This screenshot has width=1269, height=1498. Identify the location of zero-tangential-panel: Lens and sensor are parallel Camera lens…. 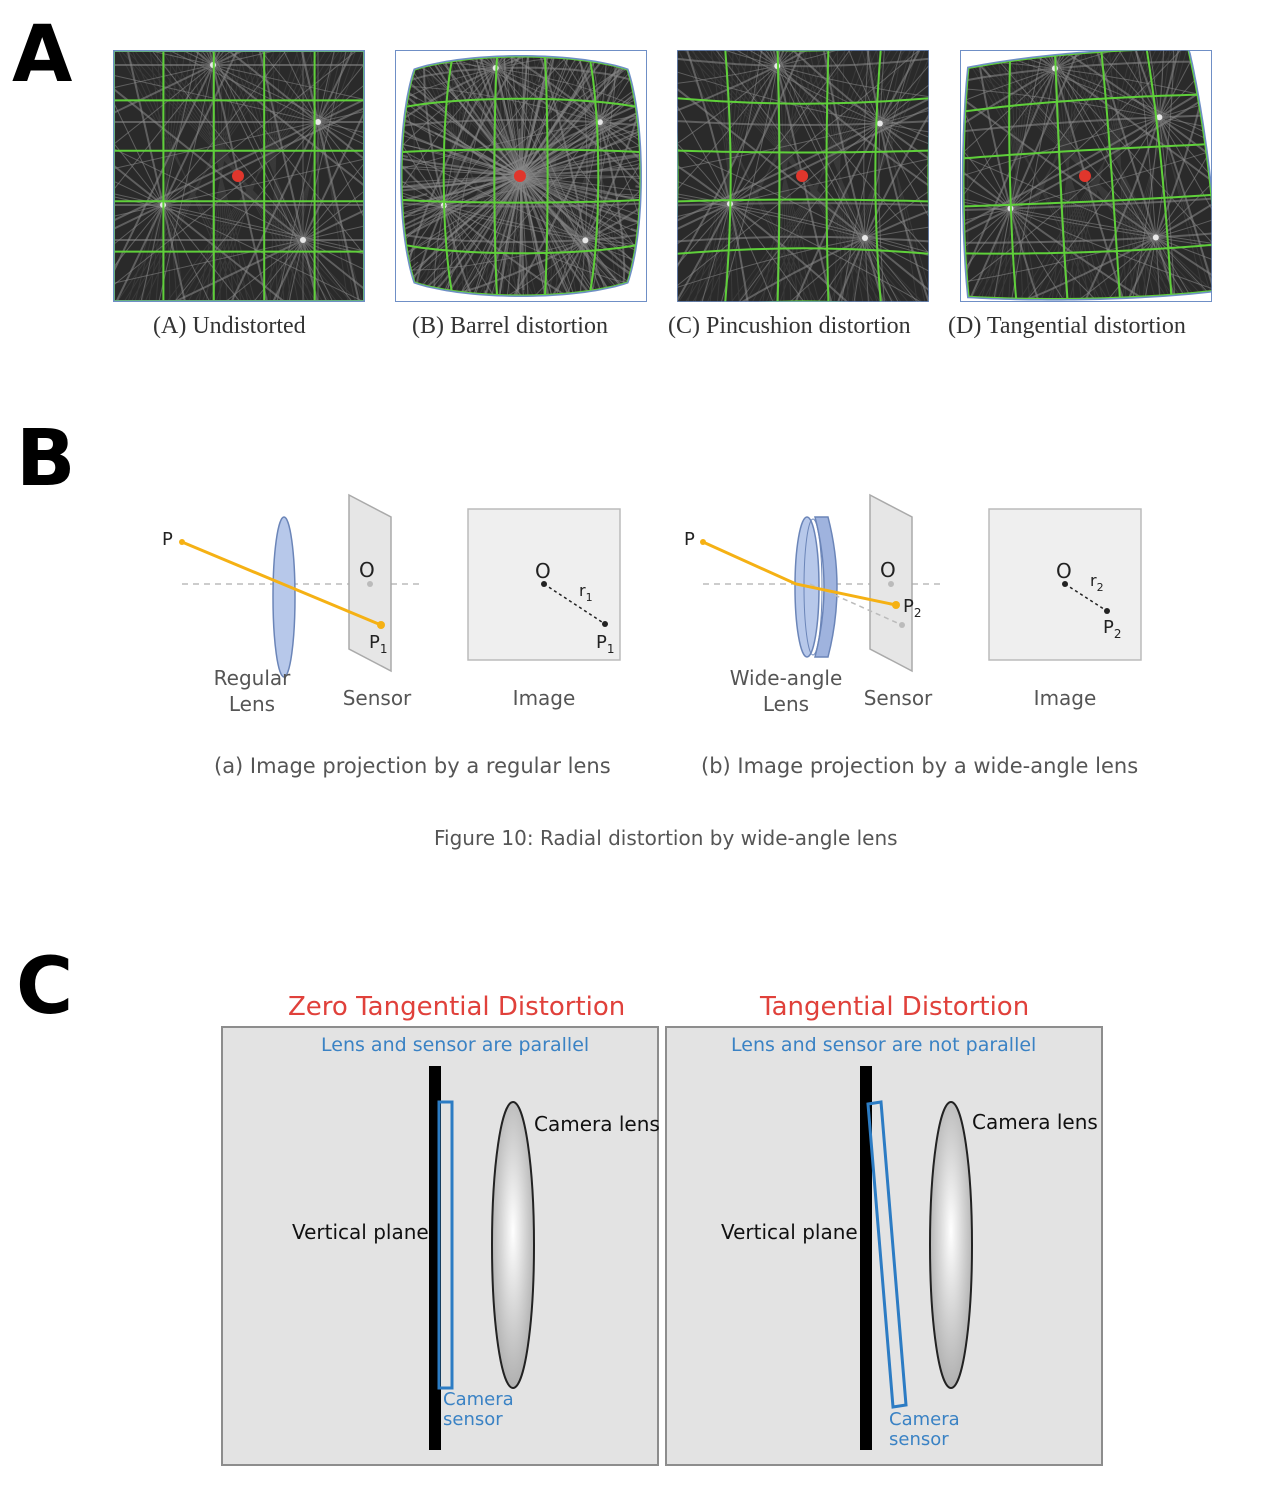
(440, 1246).